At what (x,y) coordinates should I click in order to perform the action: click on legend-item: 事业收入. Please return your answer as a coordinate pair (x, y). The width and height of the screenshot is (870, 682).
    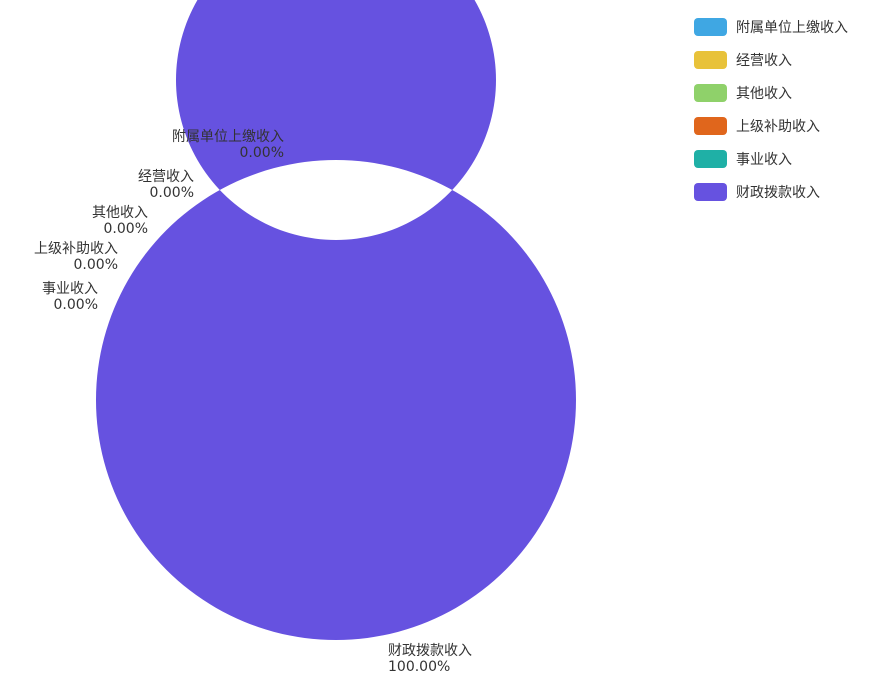
    Looking at the image, I should click on (771, 158).